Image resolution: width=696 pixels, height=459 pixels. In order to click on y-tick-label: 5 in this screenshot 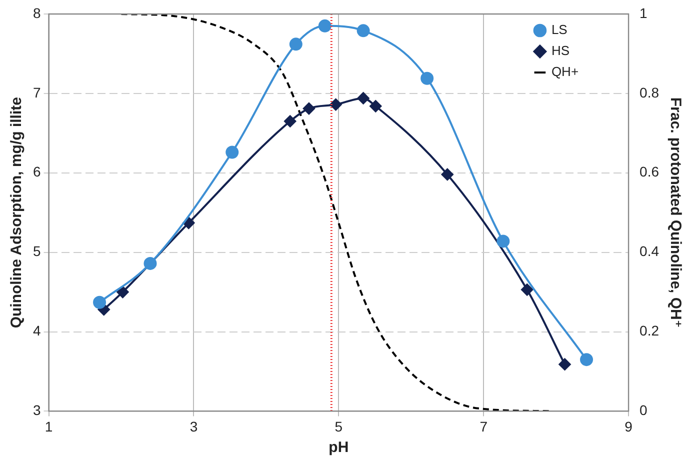, I will do `click(36, 251)`.